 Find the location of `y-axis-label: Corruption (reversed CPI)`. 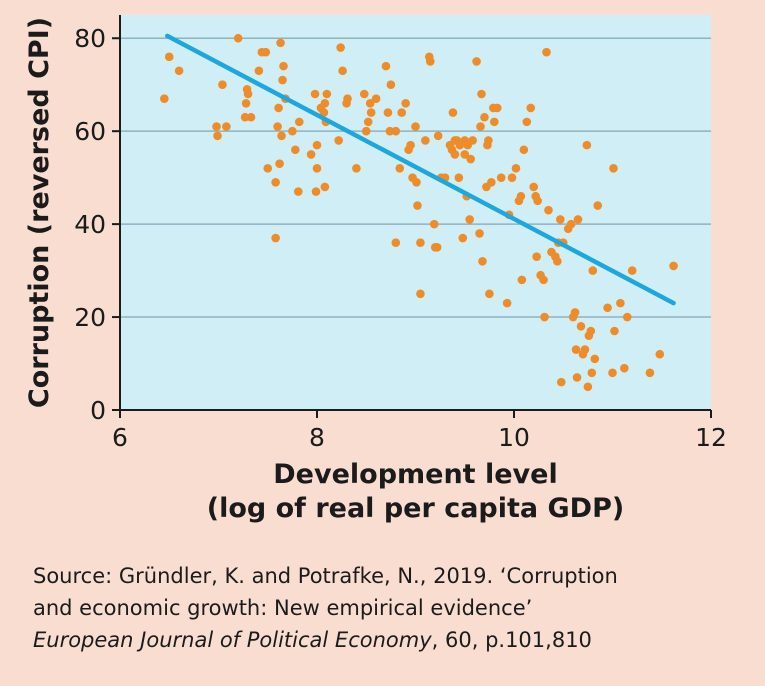

y-axis-label: Corruption (reversed CPI) is located at coordinates (39, 212).